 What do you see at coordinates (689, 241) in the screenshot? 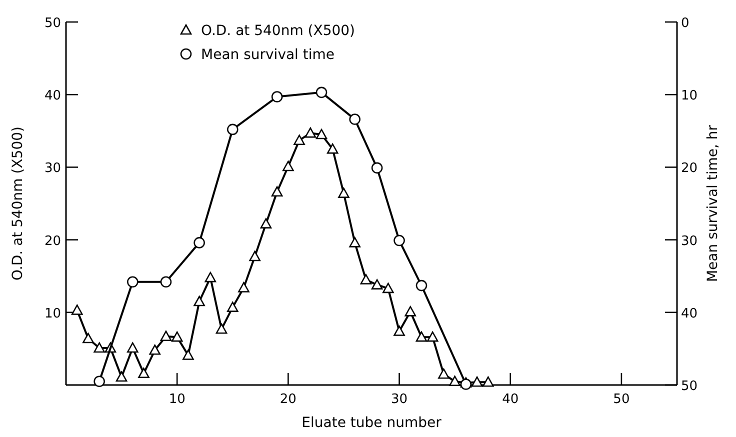
I see `y2-tick-label: 30` at bounding box center [689, 241].